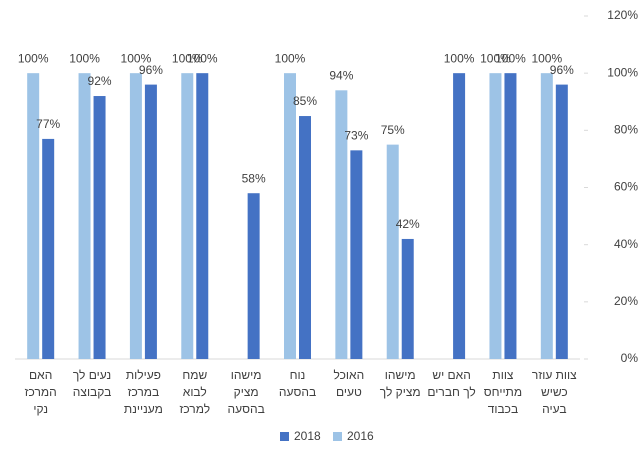 The width and height of the screenshot is (642, 456). I want to click on y-tick-label: 60%, so click(626, 187).